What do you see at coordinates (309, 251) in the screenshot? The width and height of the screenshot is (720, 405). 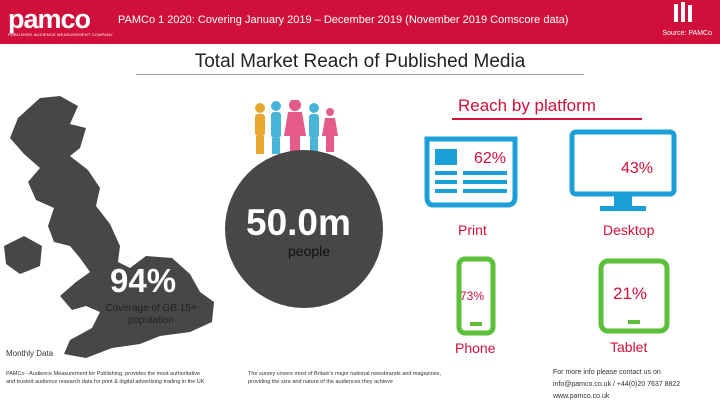 I see `total-reach-unit: people` at bounding box center [309, 251].